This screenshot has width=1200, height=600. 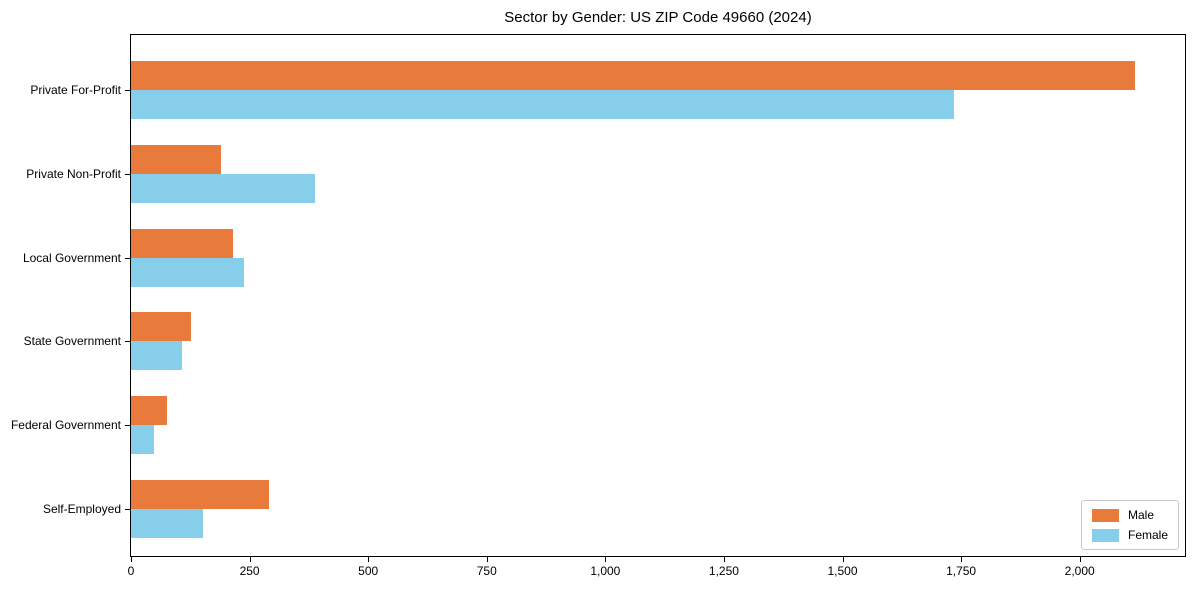 I want to click on x-tick-label-0: 0, so click(x=131, y=571).